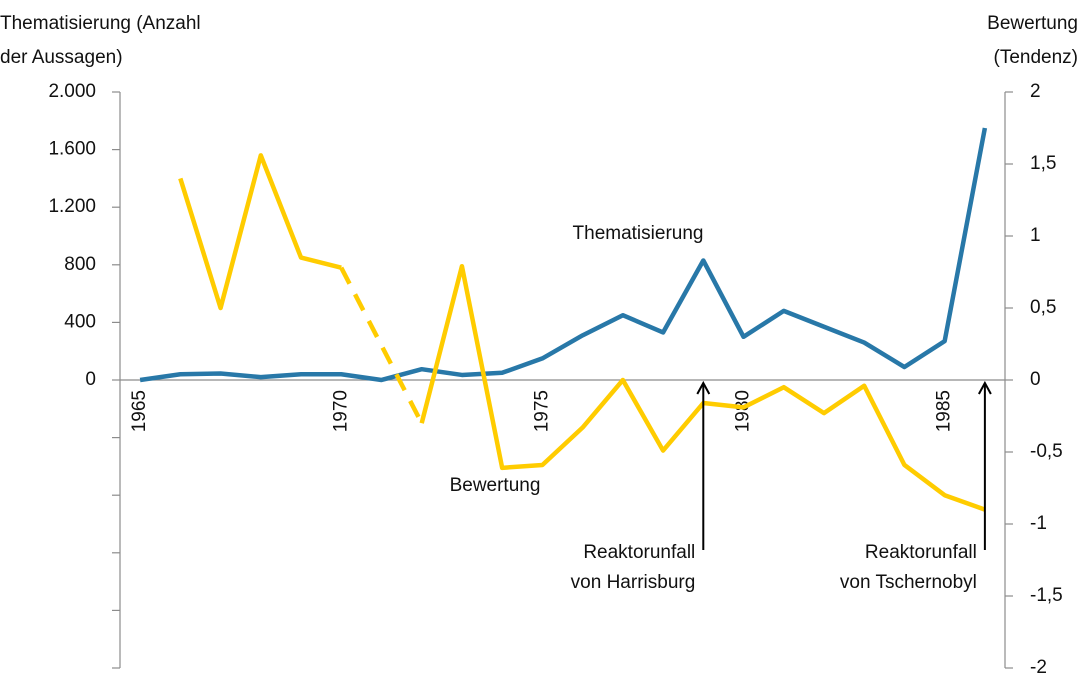 Image resolution: width=1084 pixels, height=680 pixels. What do you see at coordinates (72, 149) in the screenshot?
I see `y-tick-label: 1.600` at bounding box center [72, 149].